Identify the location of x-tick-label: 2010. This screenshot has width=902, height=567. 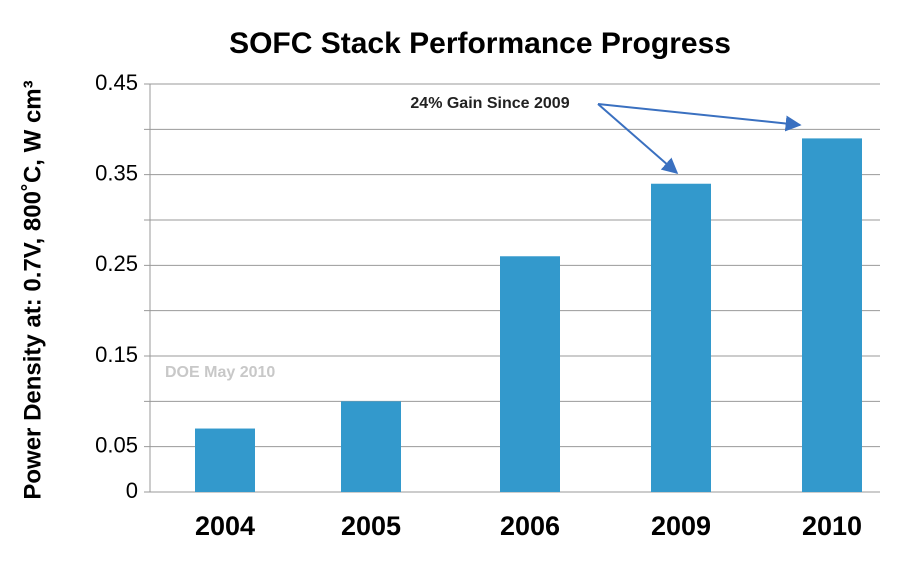
(832, 526).